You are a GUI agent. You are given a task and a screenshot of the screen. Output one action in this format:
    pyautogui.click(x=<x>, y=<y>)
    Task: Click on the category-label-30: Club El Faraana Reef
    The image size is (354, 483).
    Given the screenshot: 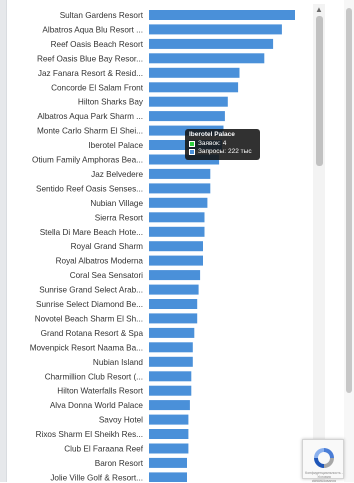 What is the action you would take?
    pyautogui.click(x=103, y=449)
    